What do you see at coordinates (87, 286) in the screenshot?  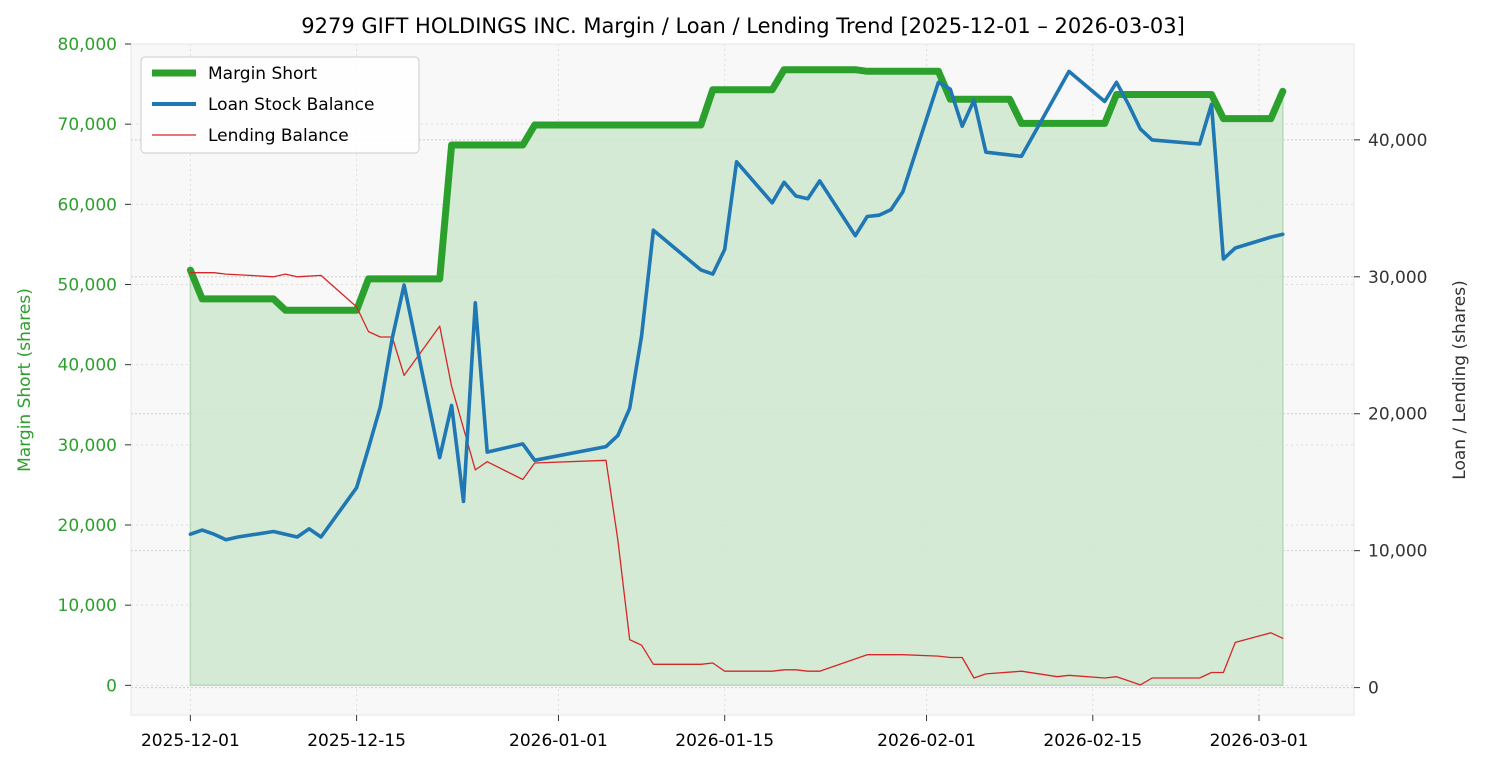 I see `tick-label-left-5: 50,000` at bounding box center [87, 286].